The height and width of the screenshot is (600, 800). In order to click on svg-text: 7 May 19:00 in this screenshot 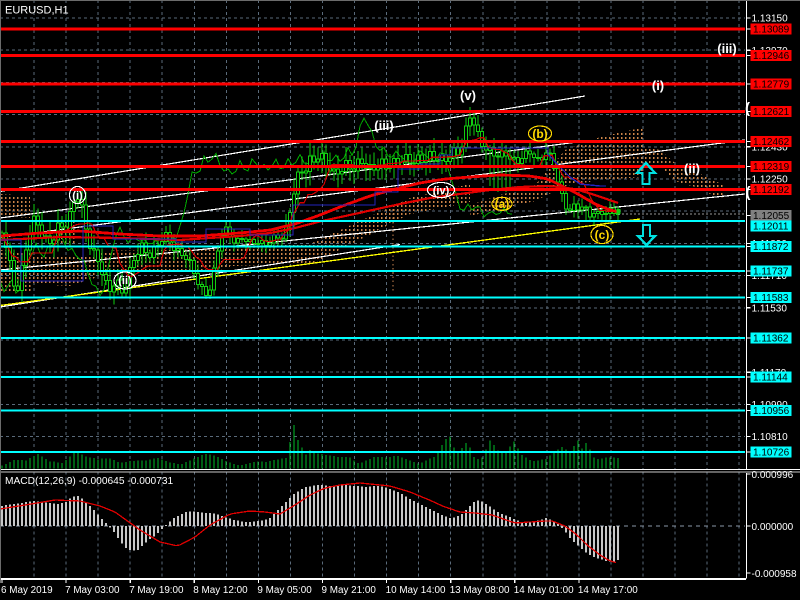, I will do `click(156, 590)`.